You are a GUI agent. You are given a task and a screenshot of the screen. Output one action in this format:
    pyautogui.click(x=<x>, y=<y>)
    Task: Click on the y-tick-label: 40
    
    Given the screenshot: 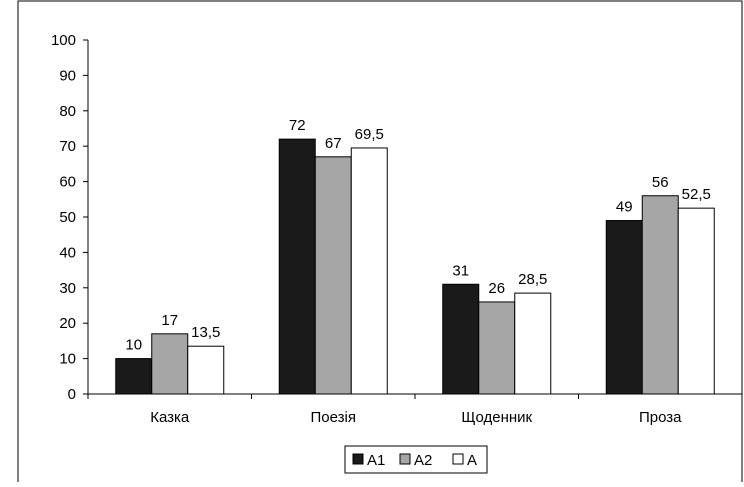 What is the action you would take?
    pyautogui.click(x=67, y=252)
    